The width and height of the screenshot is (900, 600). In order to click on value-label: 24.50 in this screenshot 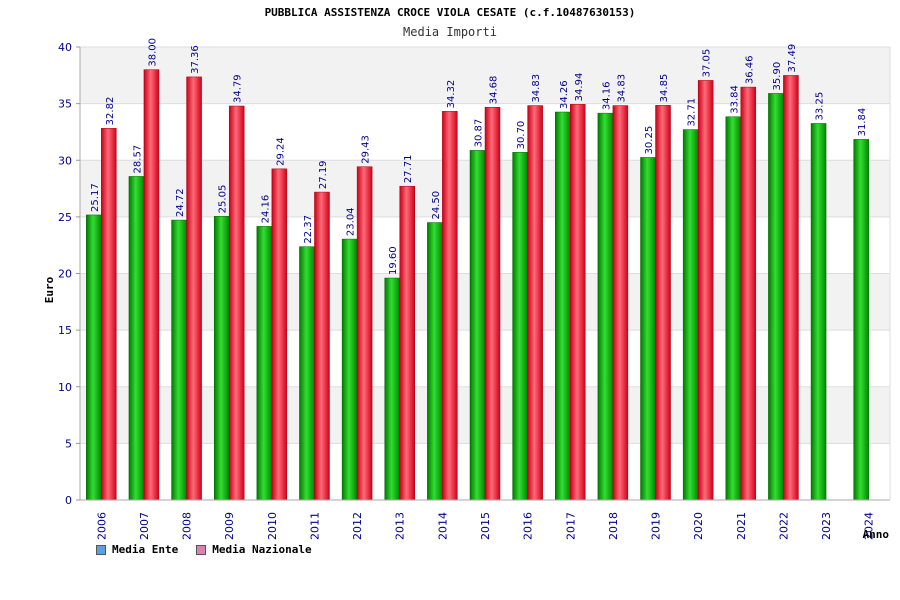, I will do `click(436, 205)`.